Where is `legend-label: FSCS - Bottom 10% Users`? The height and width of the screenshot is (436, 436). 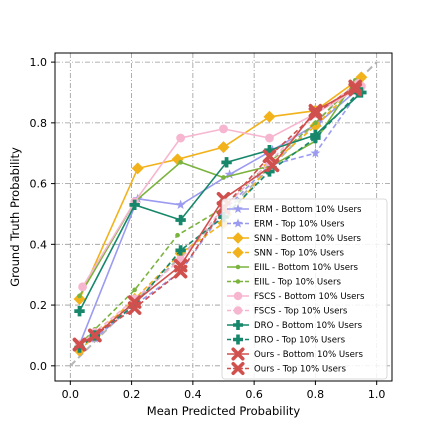 legend-label: FSCS - Bottom 10% Users is located at coordinates (309, 297).